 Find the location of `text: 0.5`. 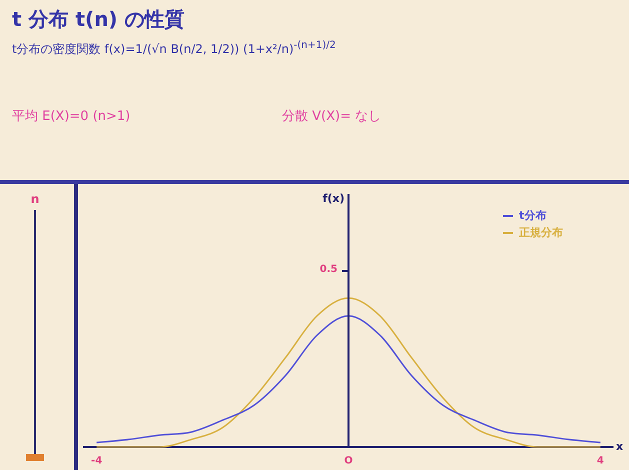

text: 0.5 is located at coordinates (329, 269).